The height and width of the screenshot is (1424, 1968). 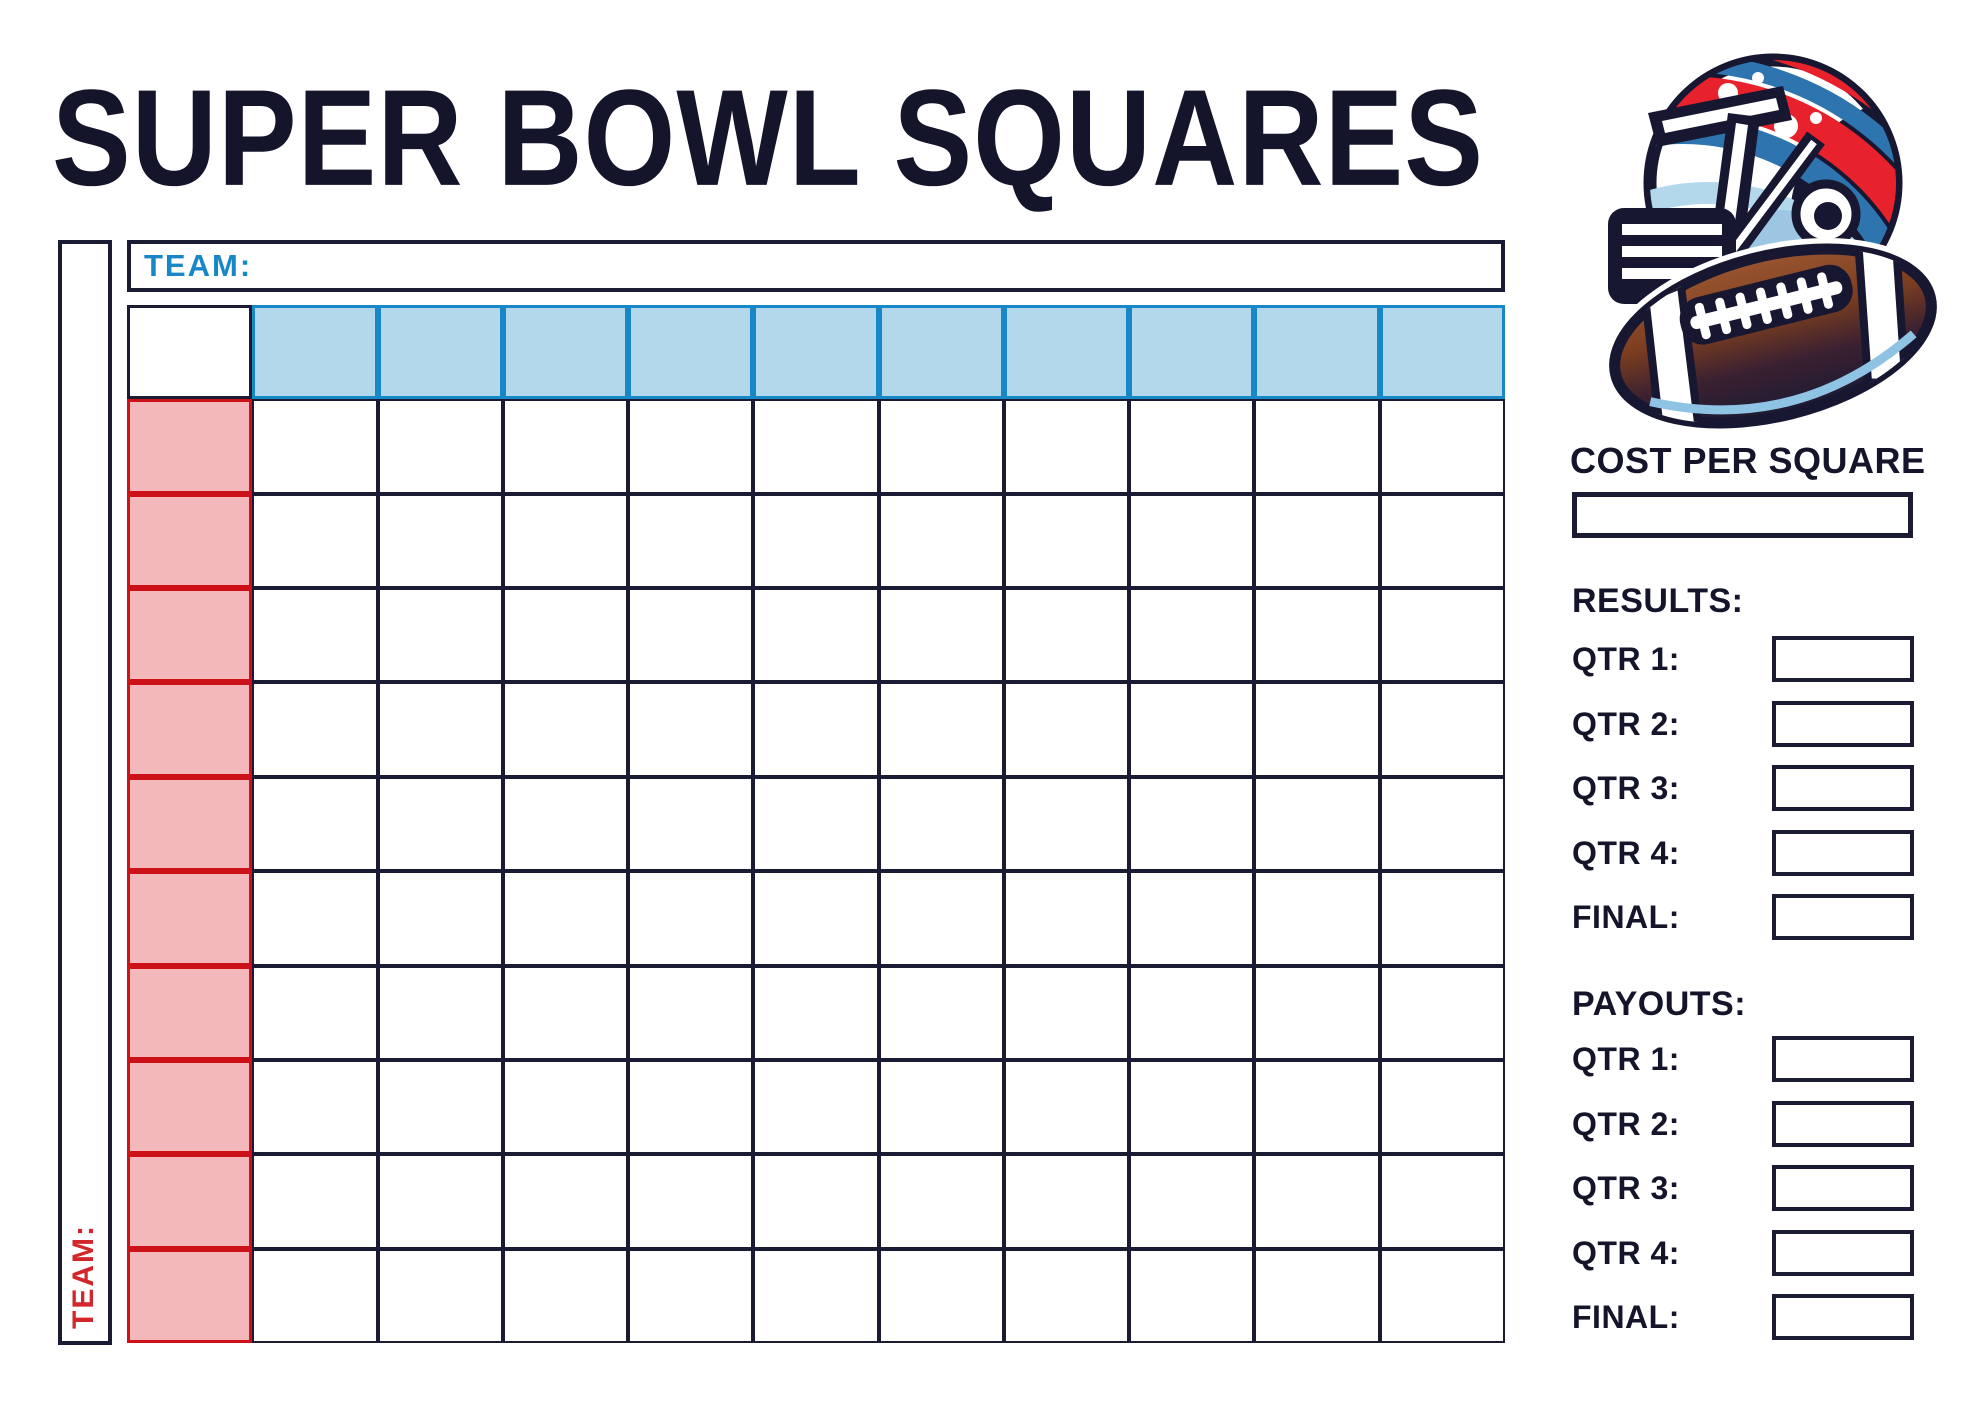 What do you see at coordinates (876, 266) in the screenshot?
I see `team-name-input-top` at bounding box center [876, 266].